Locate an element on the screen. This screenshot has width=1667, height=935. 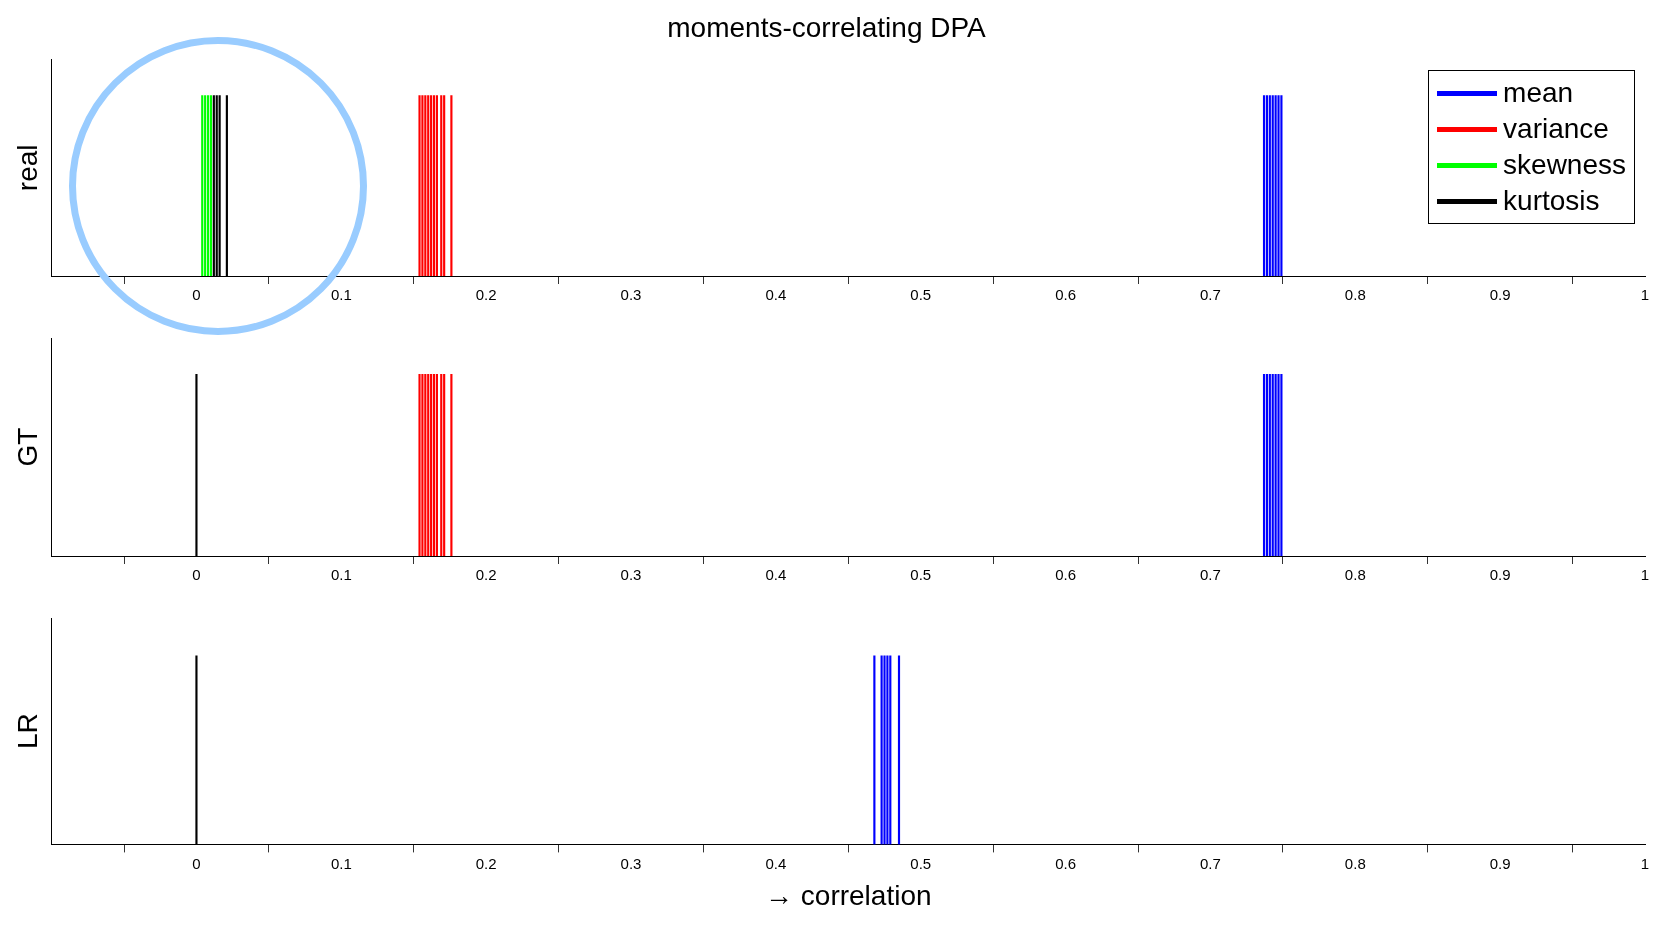
x-axis-title: → correlation is located at coordinates (848, 895).